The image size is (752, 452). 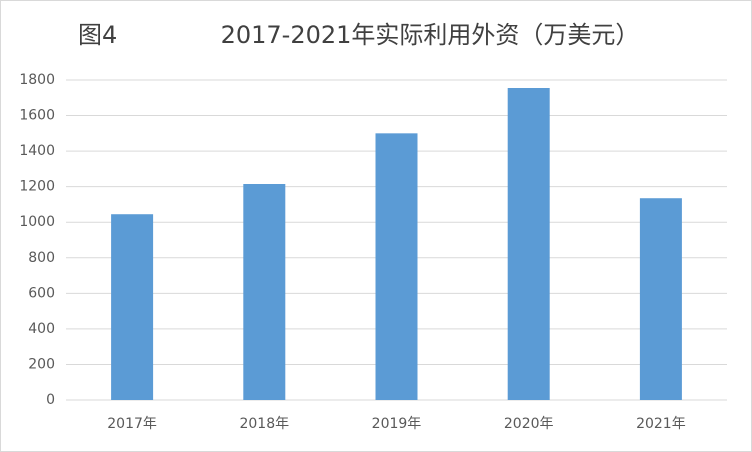 I want to click on y-tick-label: 1400, so click(x=37, y=151).